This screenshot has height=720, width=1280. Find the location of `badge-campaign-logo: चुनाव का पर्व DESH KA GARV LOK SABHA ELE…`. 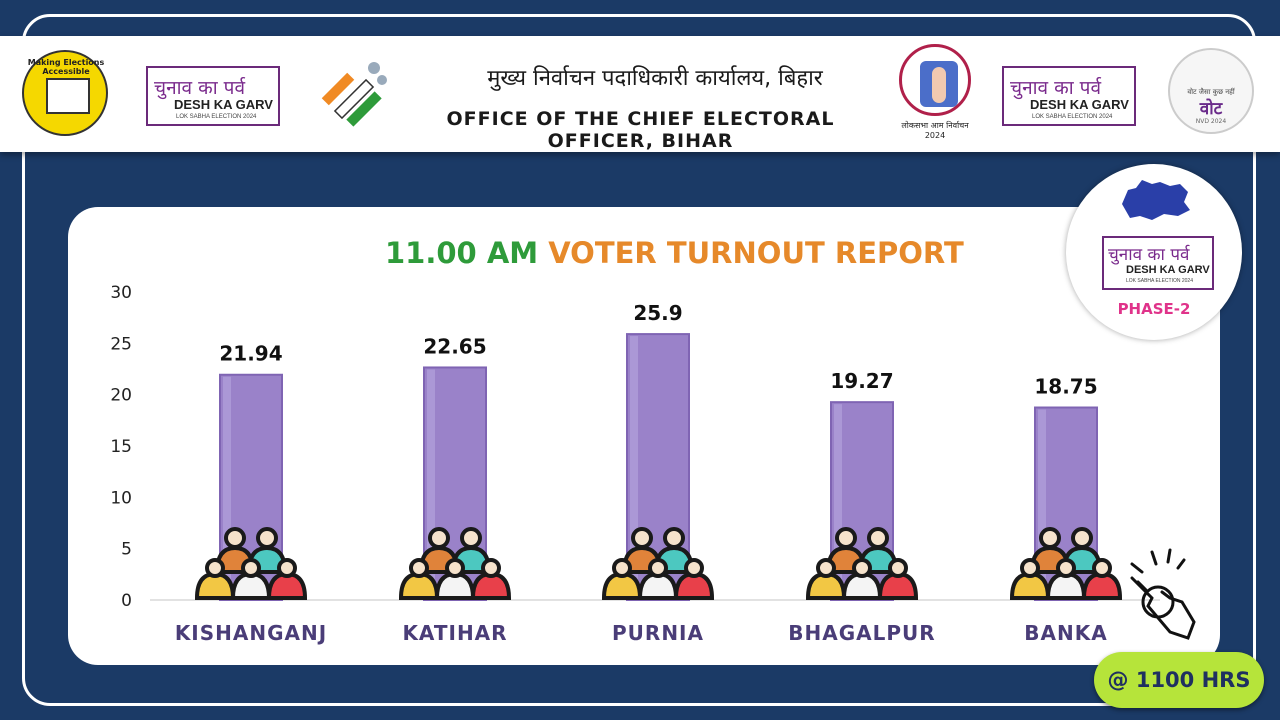

badge-campaign-logo: चुनाव का पर्व DESH KA GARV LOK SABHA ELE… is located at coordinates (1158, 263).